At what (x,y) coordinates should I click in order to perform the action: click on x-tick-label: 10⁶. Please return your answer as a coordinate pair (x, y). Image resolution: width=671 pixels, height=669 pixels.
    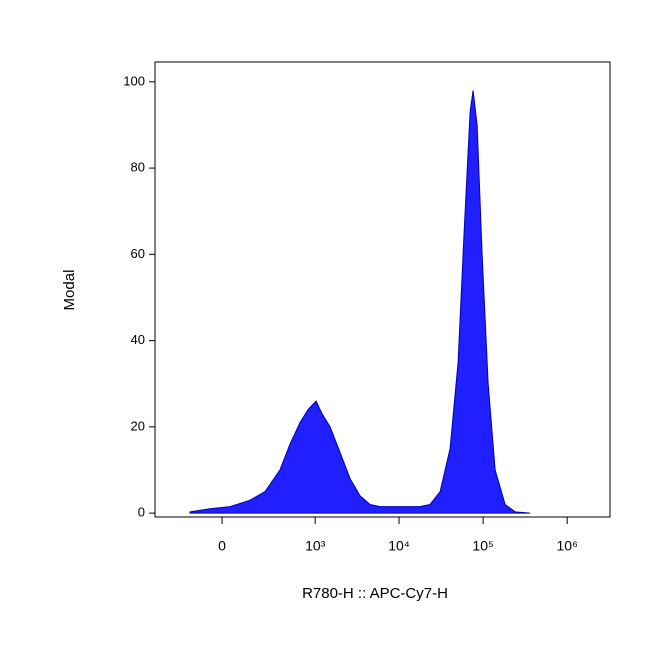
    Looking at the image, I should click on (567, 546).